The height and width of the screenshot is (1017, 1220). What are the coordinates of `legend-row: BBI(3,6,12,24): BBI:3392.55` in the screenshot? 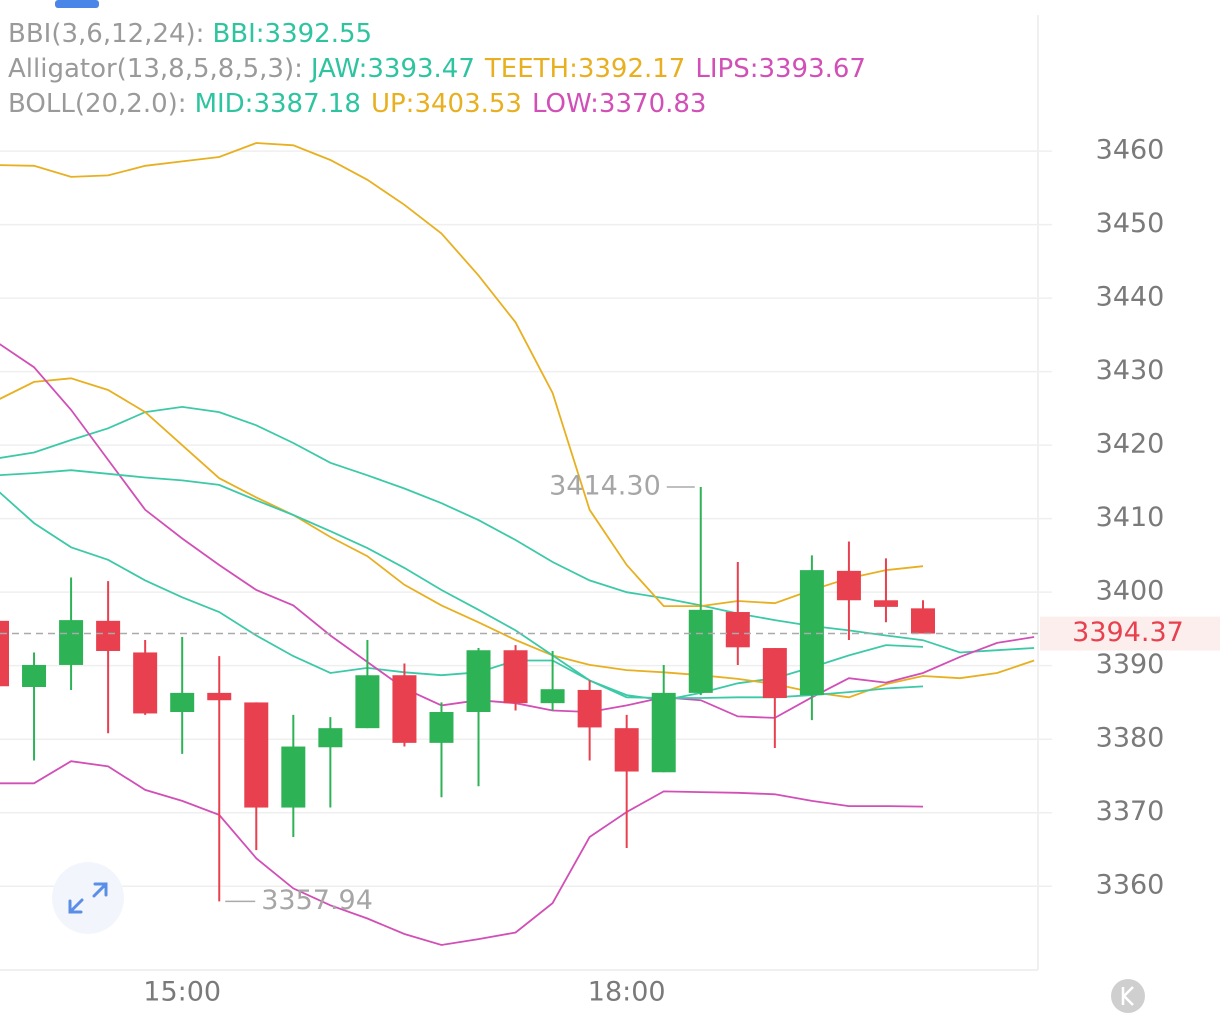 It's located at (190, 34).